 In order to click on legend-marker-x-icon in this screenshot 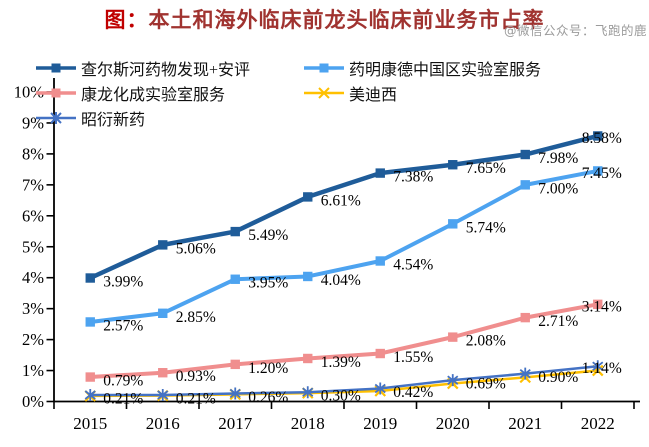, I will do `click(324, 93)`.